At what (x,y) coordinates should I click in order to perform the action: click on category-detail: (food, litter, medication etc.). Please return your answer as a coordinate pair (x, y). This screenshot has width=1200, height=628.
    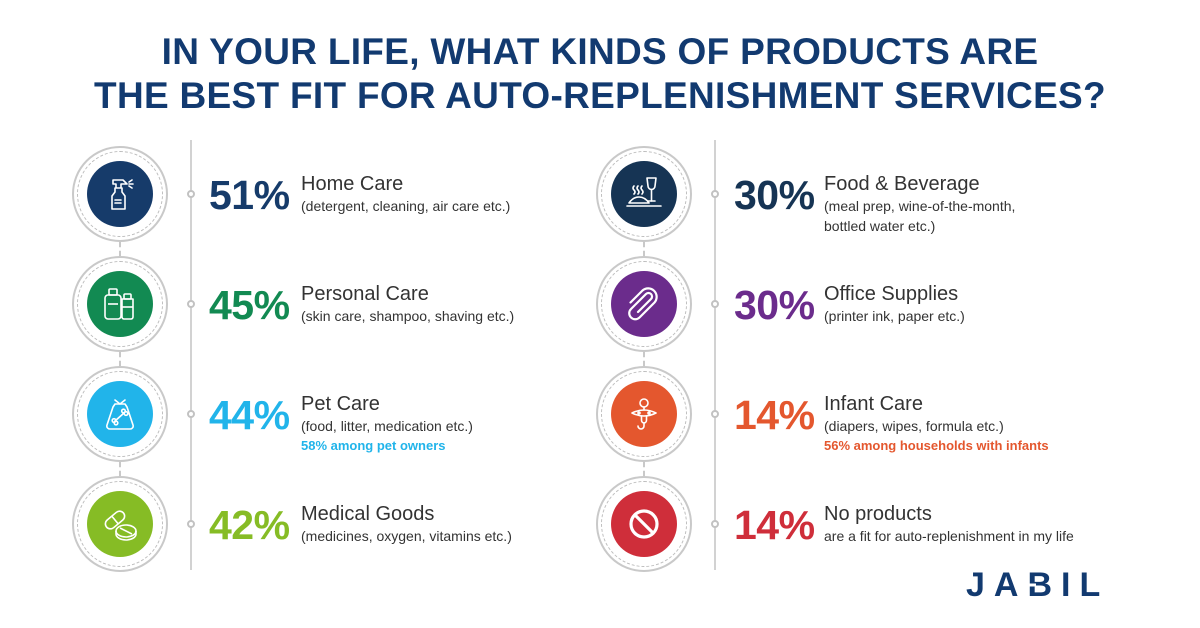
    Looking at the image, I should click on (387, 426).